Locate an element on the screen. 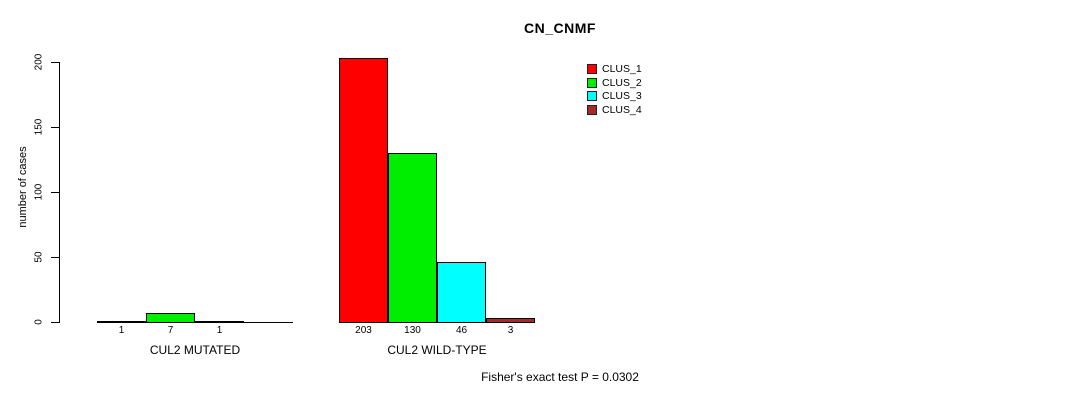  bar-clus_4-group2 is located at coordinates (510, 320).